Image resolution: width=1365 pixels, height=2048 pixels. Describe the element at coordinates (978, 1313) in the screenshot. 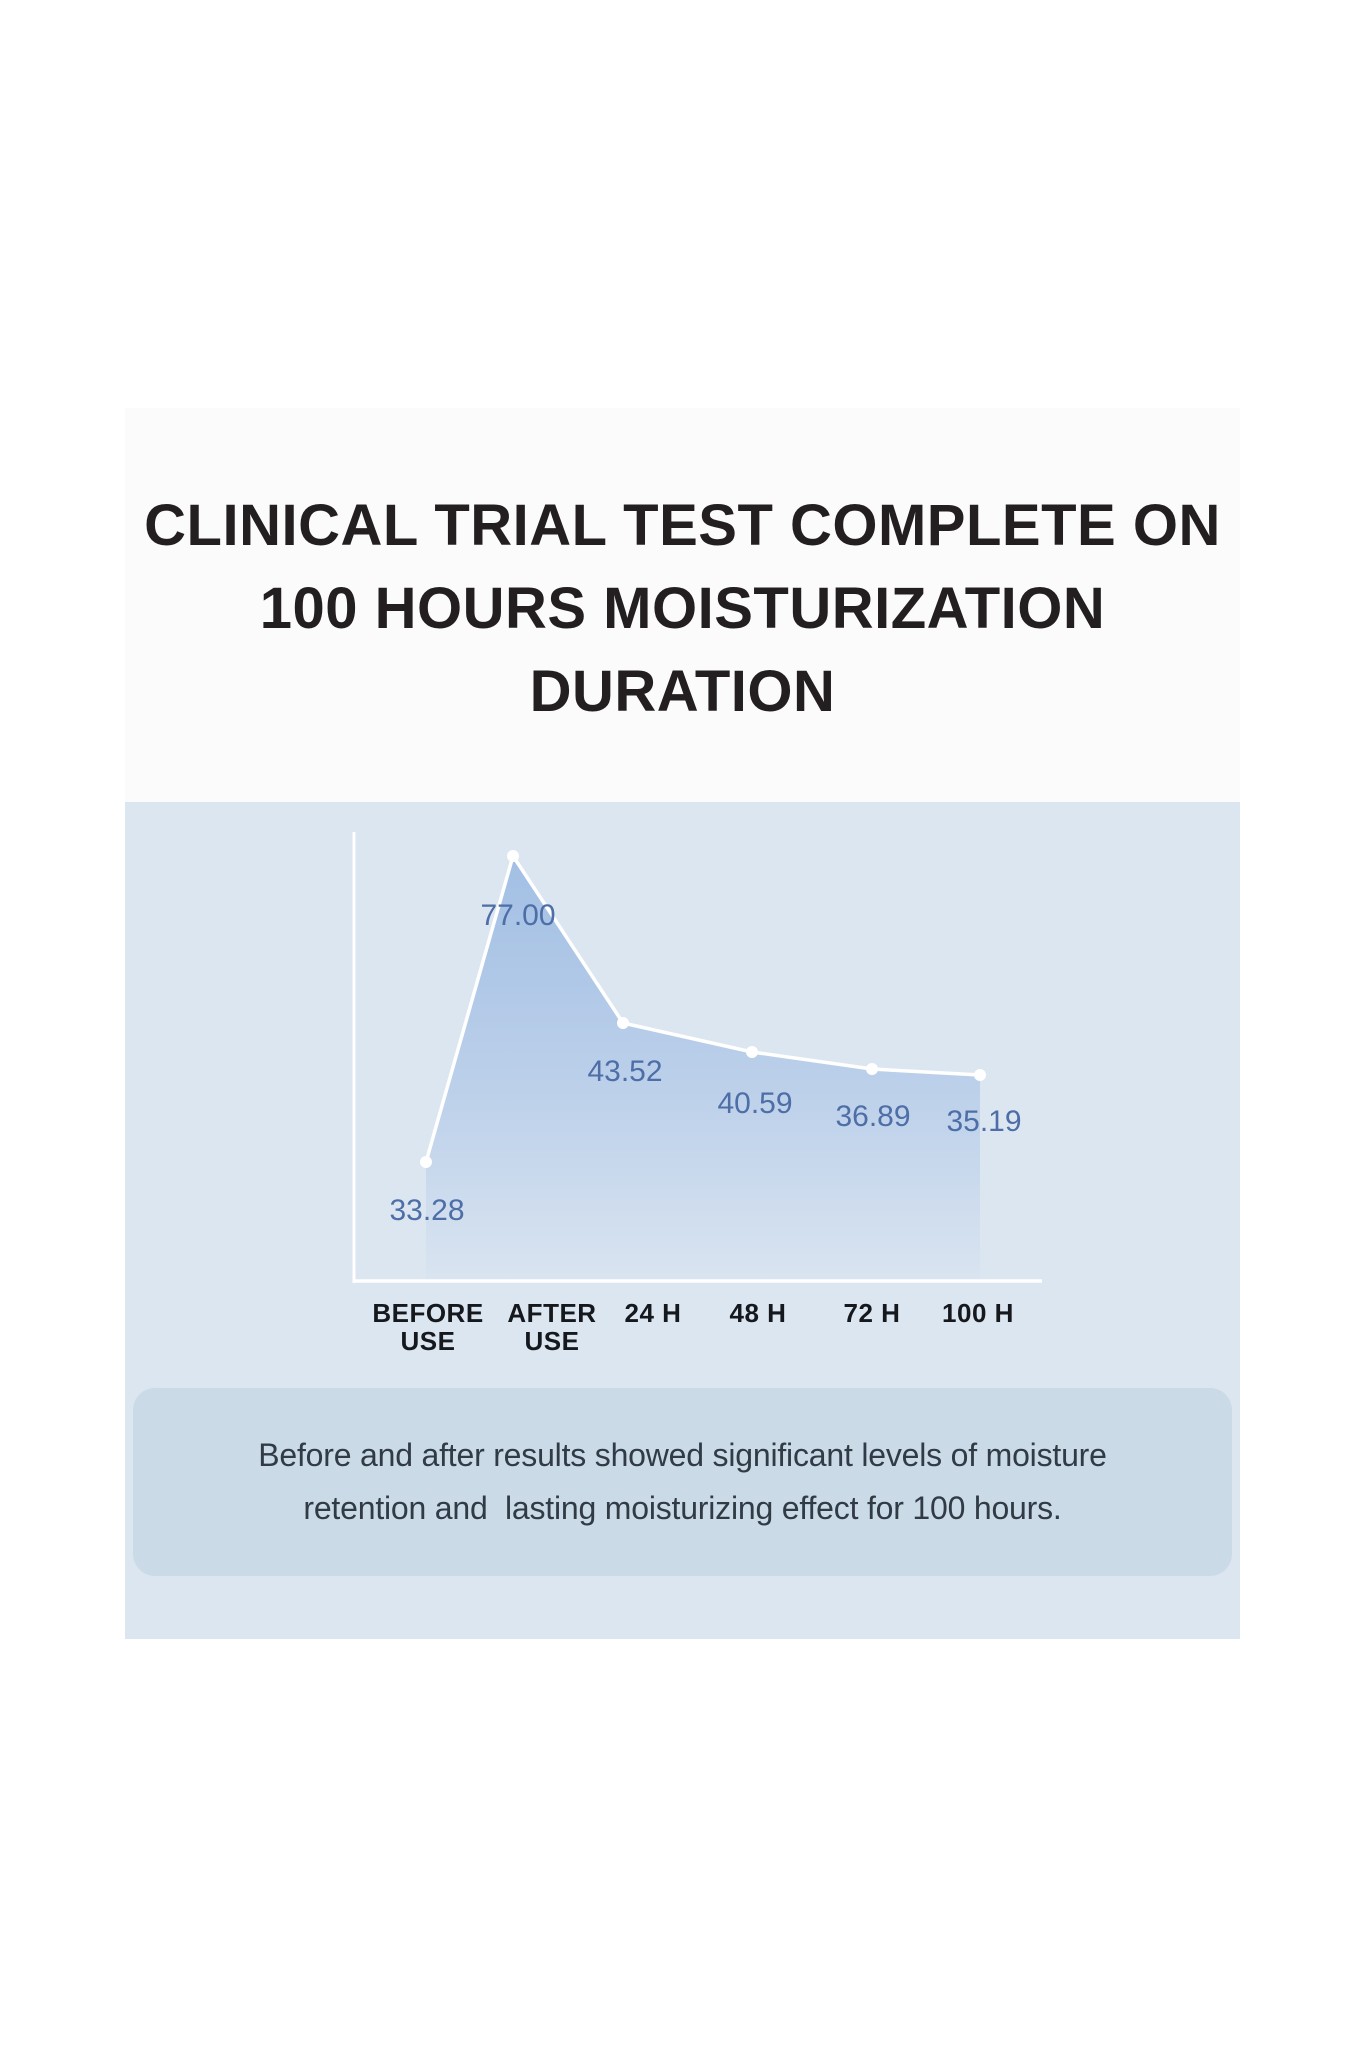

I see `x-axis-label: 100 H` at that location.